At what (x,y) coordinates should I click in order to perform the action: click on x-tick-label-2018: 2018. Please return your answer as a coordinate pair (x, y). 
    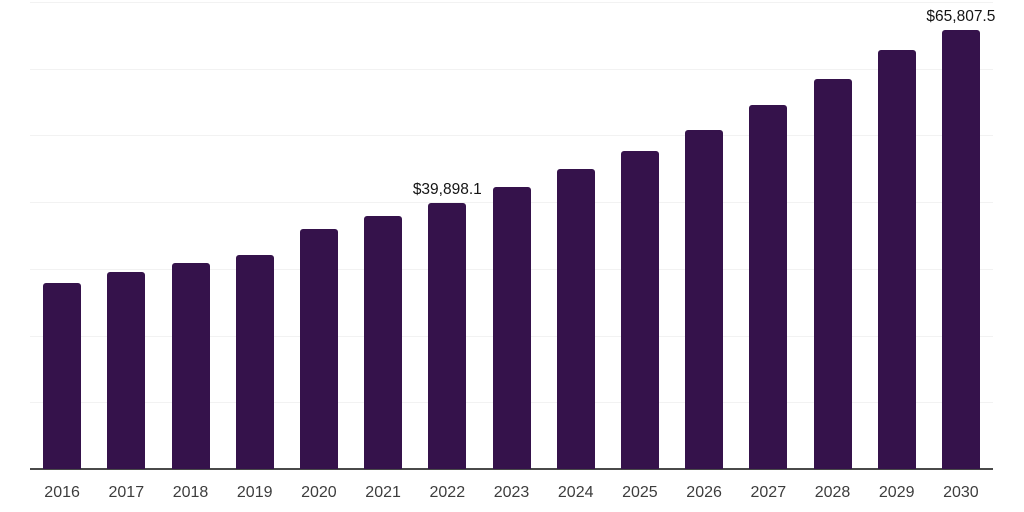
    Looking at the image, I should click on (190, 492).